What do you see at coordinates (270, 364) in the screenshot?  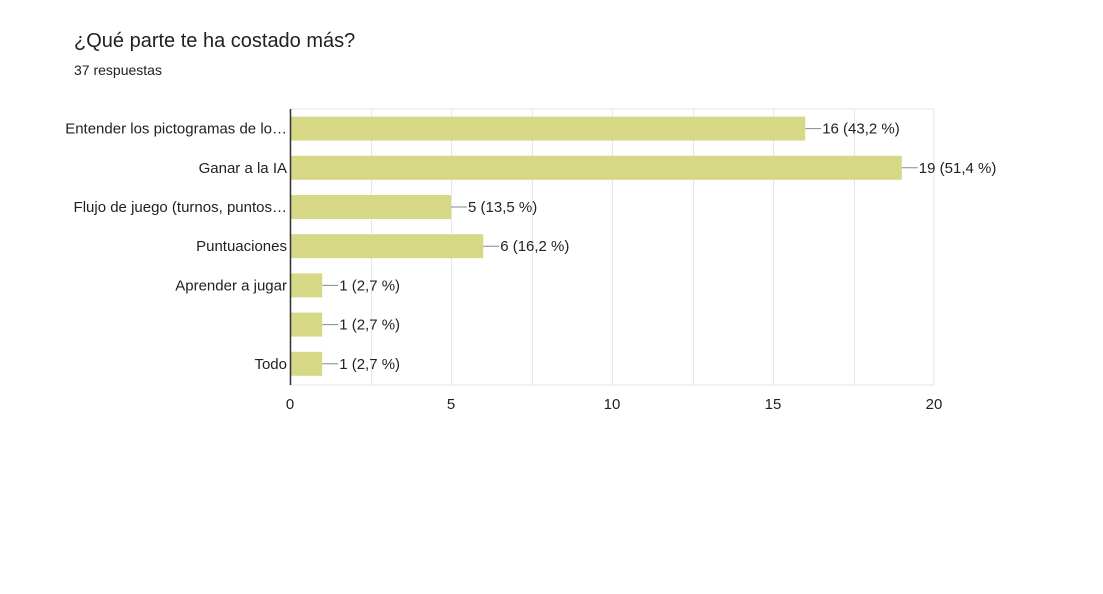 I see `category-label: Todo` at bounding box center [270, 364].